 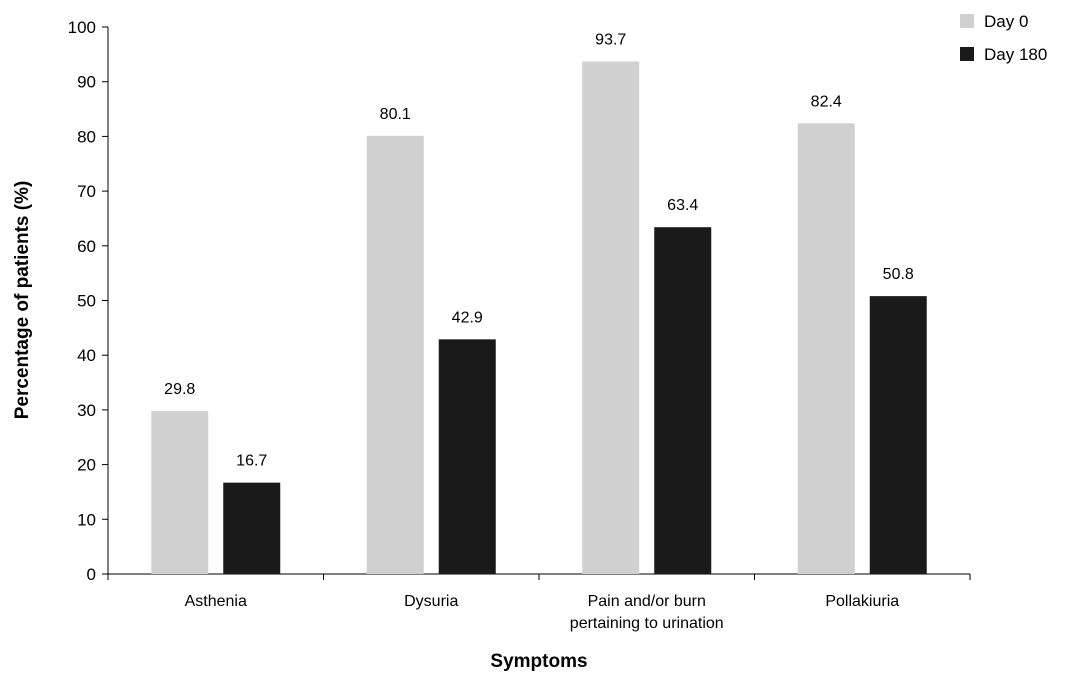 What do you see at coordinates (647, 612) in the screenshot?
I see `x-tick-label: Pain and/or burn pertaining to urination` at bounding box center [647, 612].